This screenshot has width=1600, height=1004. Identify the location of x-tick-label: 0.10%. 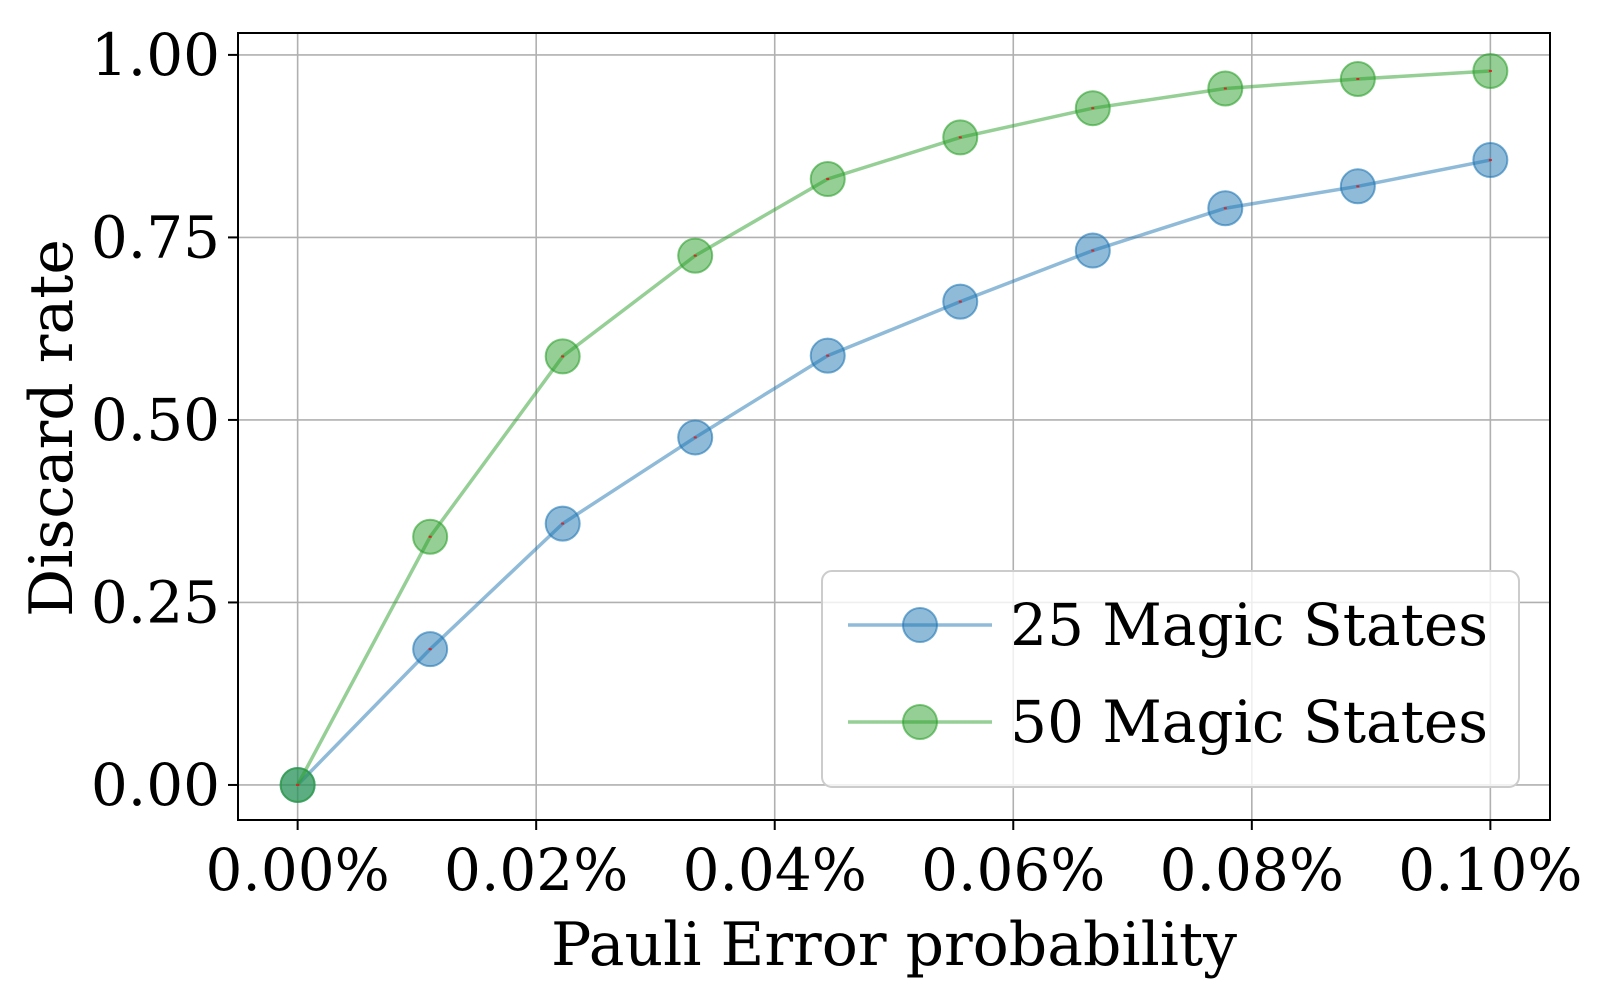
(1490, 870).